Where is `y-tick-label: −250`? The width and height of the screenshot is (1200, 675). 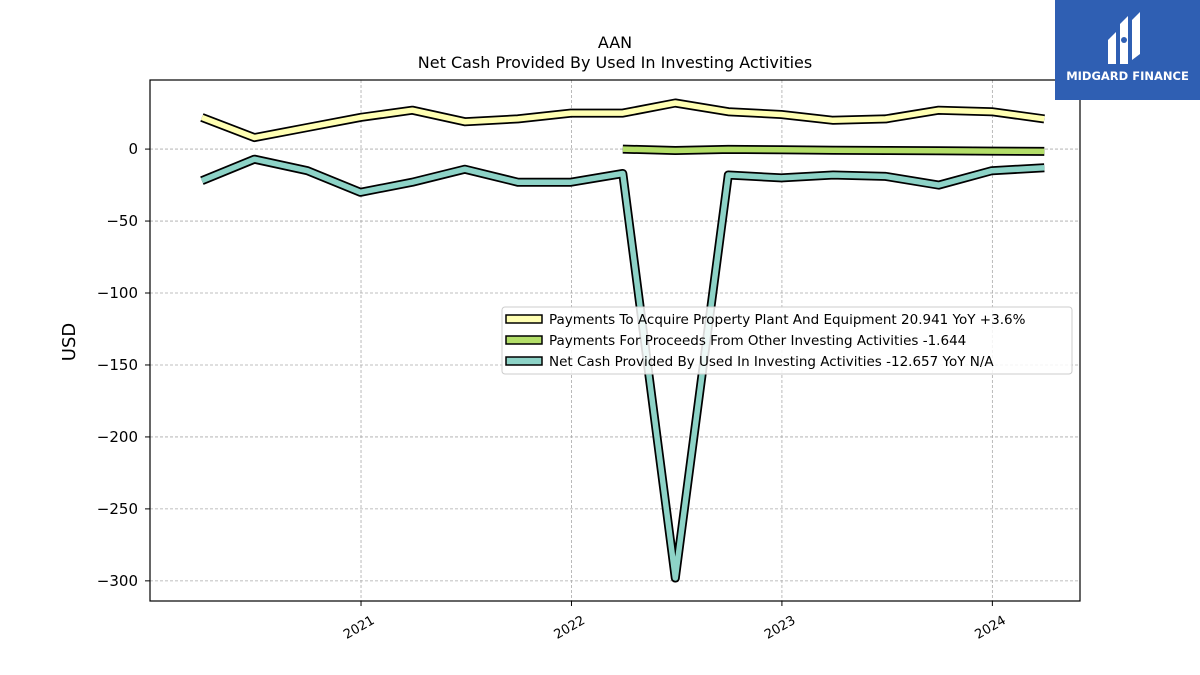 y-tick-label: −250 is located at coordinates (117, 509).